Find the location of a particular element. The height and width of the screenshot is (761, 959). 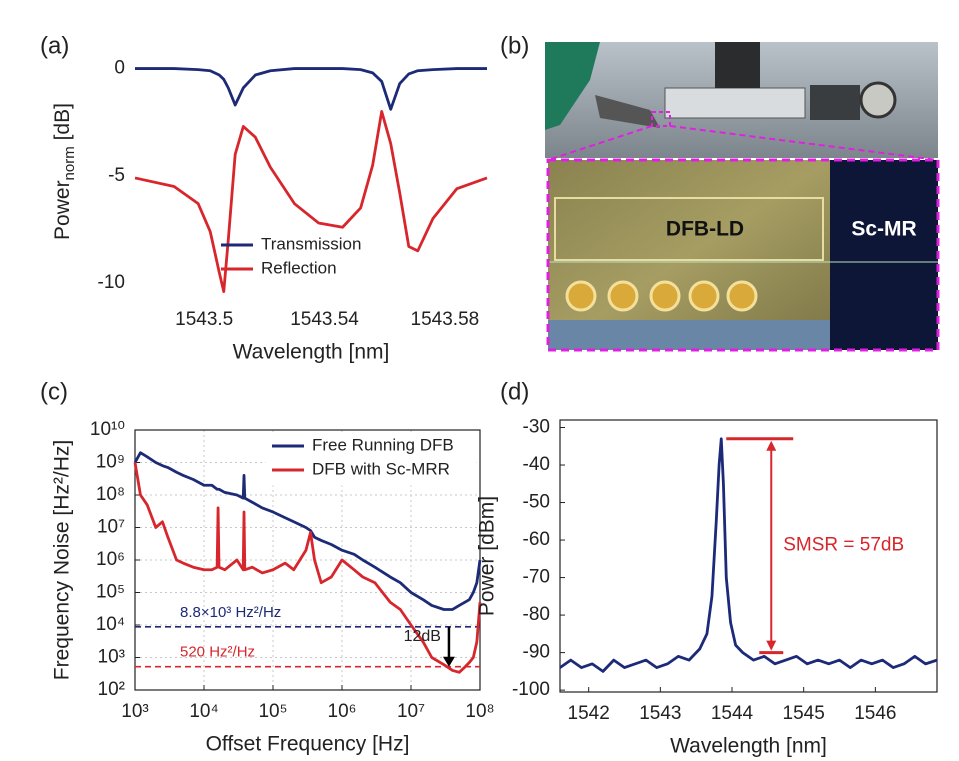

y-tick-label: -90 is located at coordinates (536, 652).